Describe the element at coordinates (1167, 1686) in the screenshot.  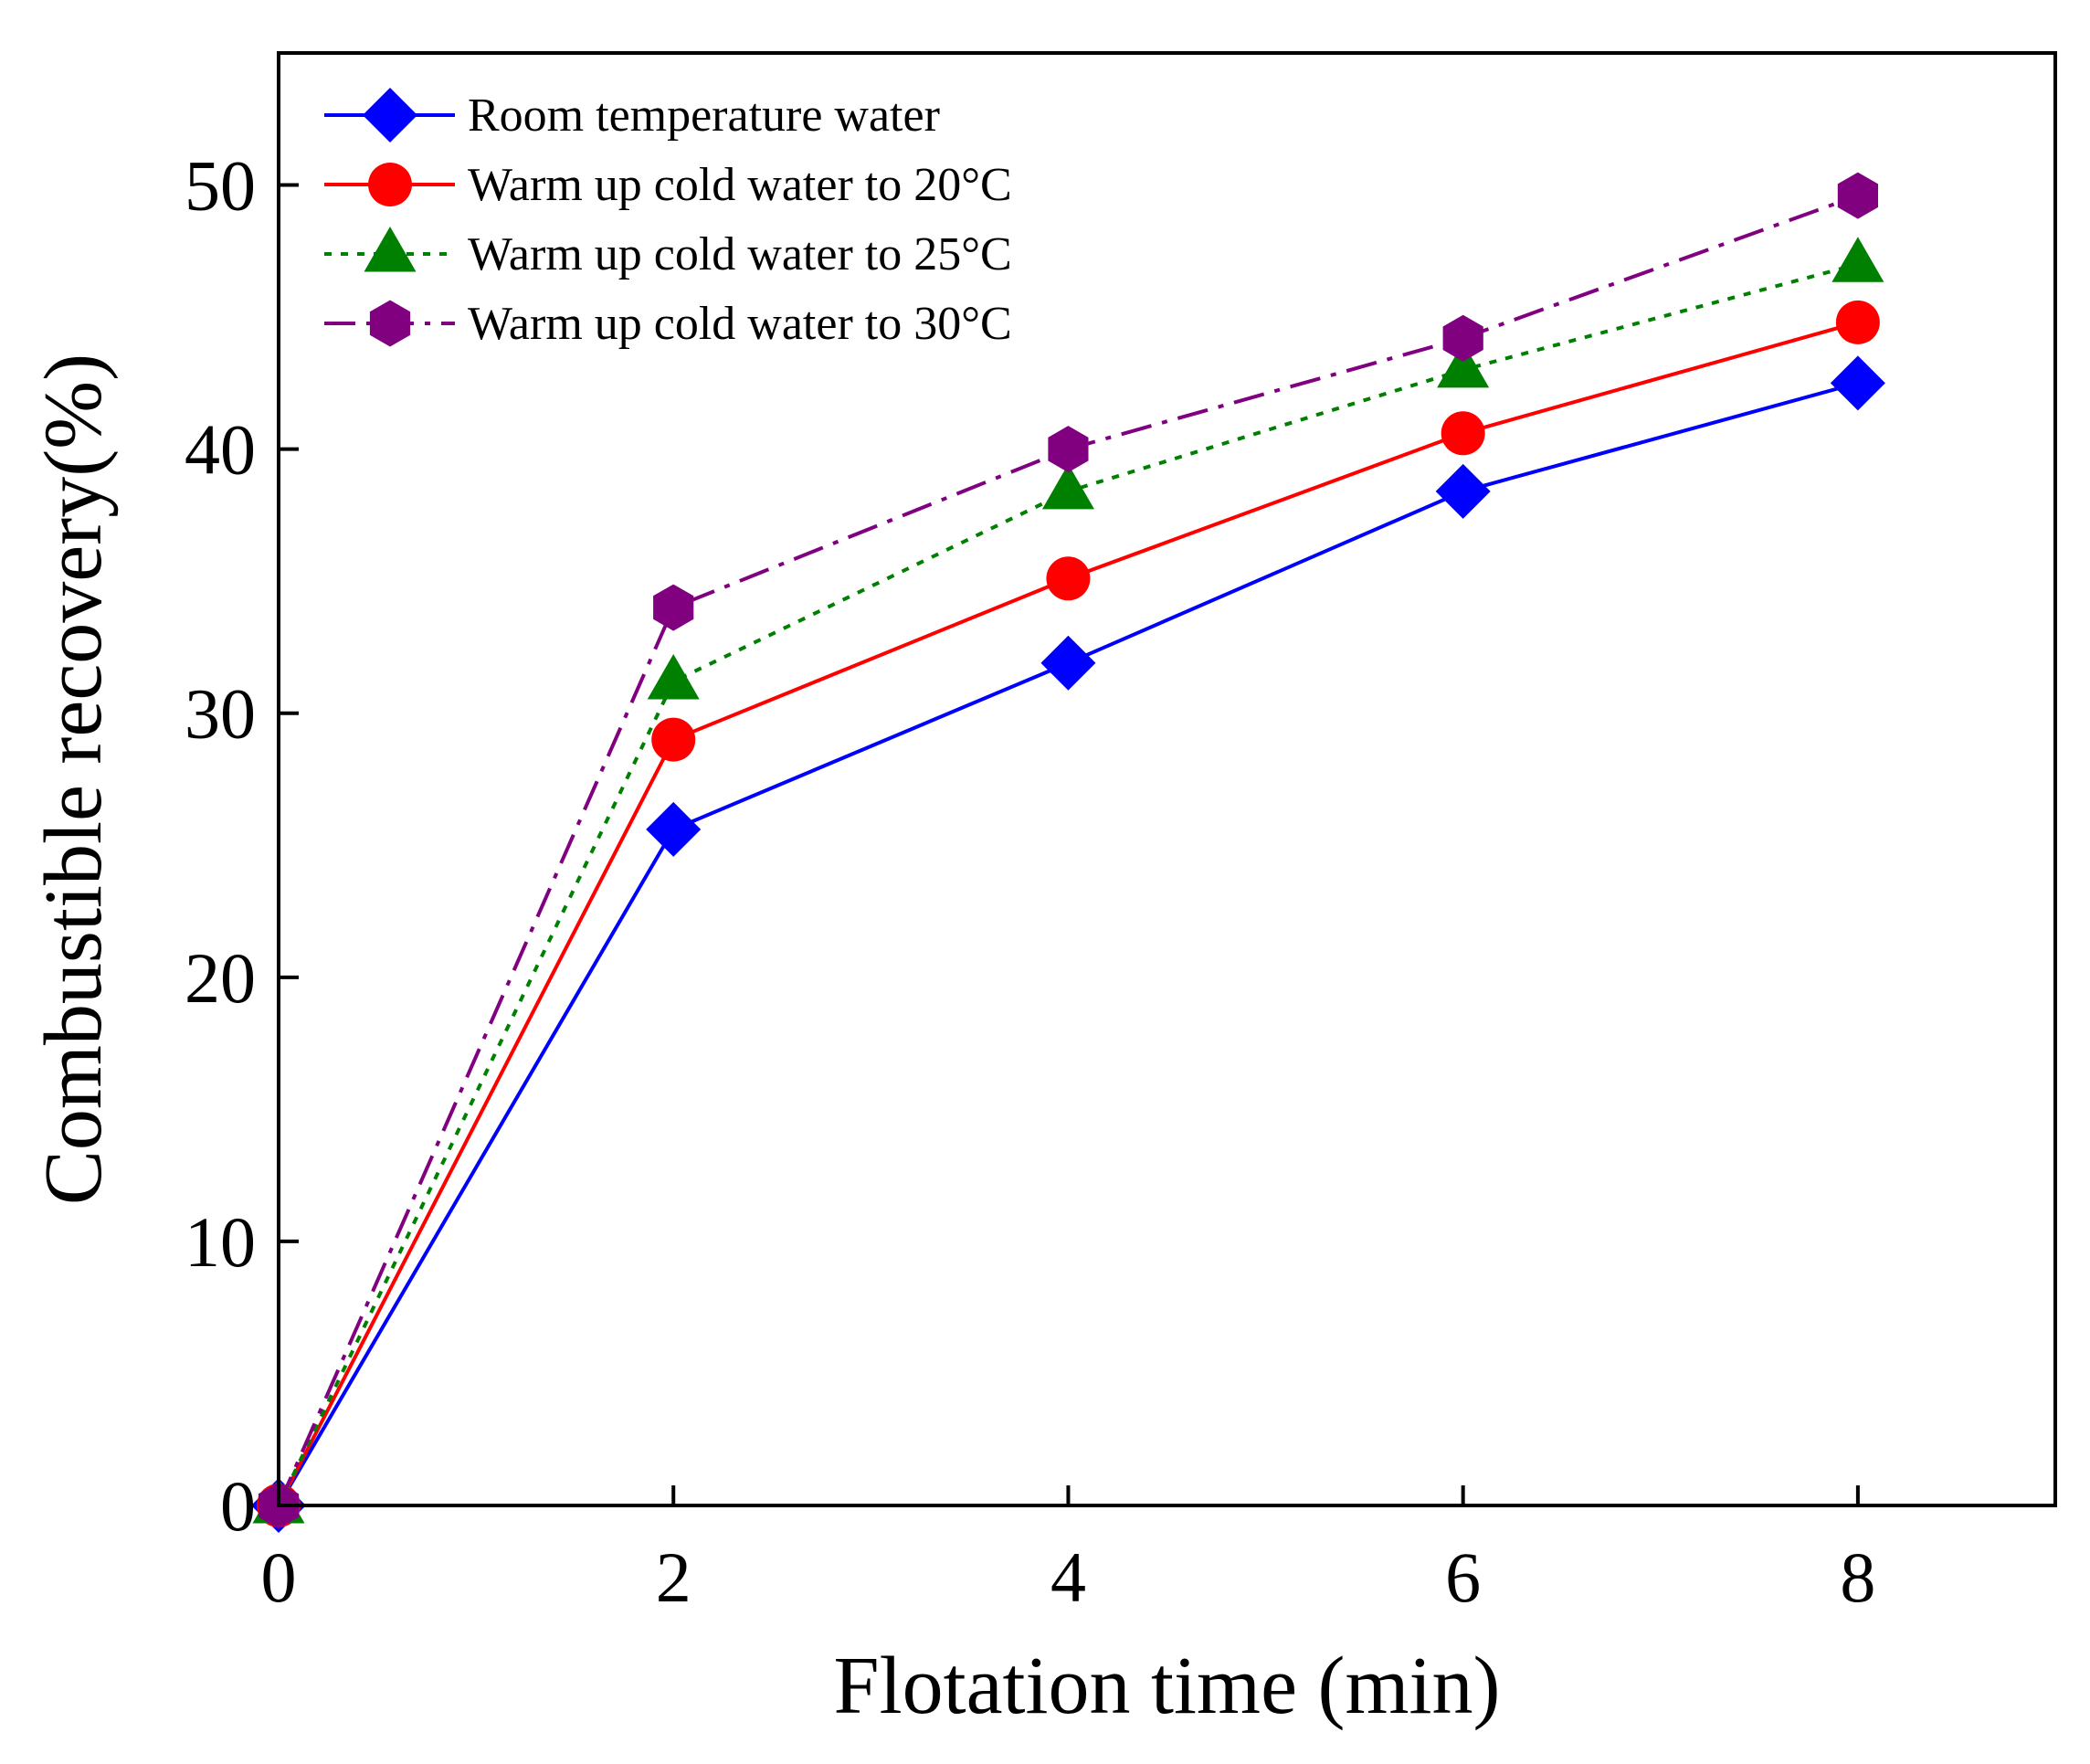
I see `x-axis-title: Flotation time (min)` at that location.